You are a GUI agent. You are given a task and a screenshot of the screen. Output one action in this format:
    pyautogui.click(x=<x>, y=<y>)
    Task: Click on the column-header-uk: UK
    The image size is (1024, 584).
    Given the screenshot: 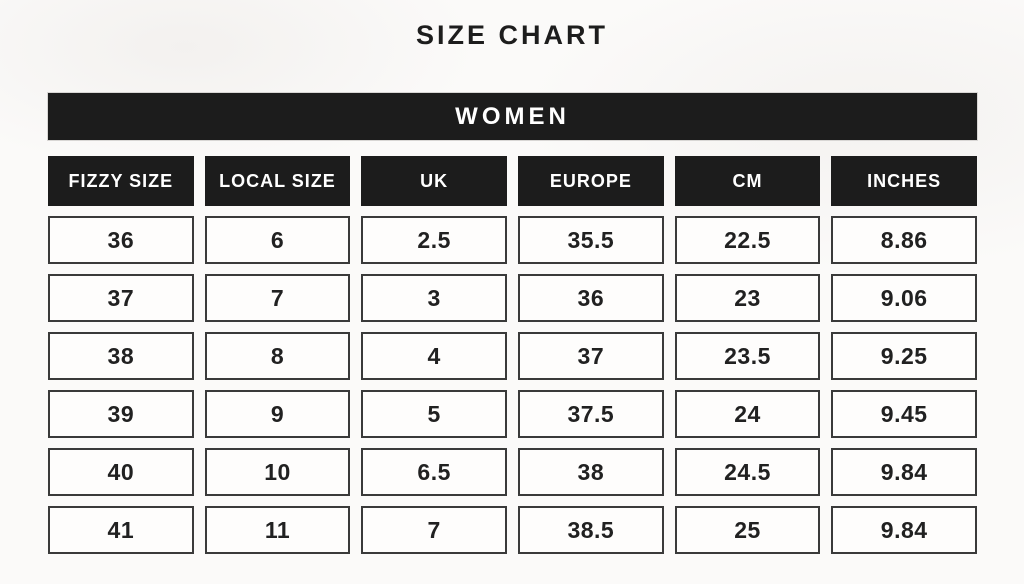 What is the action you would take?
    pyautogui.click(x=434, y=181)
    